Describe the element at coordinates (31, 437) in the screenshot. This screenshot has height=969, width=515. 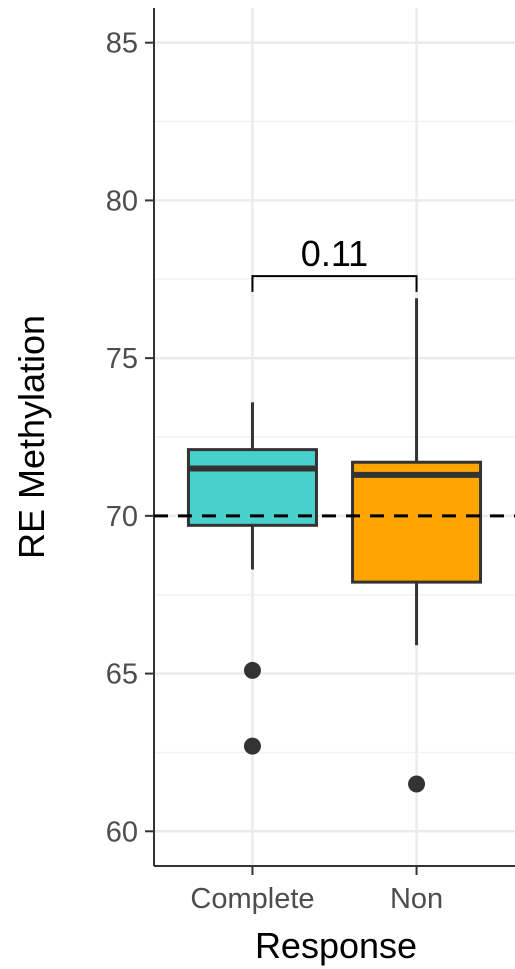
I see `y-axis-title: RE Methylation` at that location.